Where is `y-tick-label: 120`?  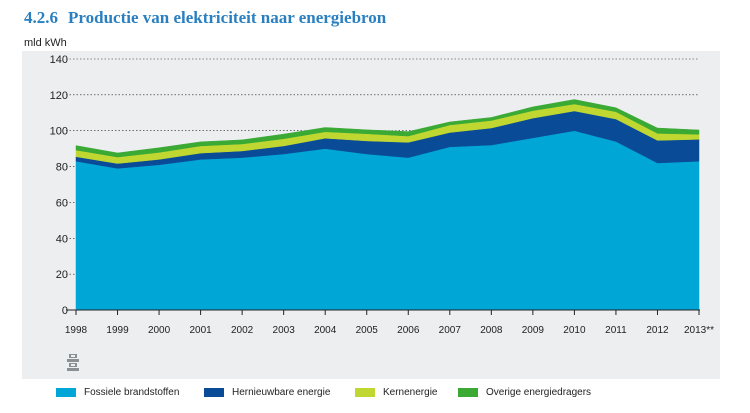 y-tick-label: 120 is located at coordinates (59, 96).